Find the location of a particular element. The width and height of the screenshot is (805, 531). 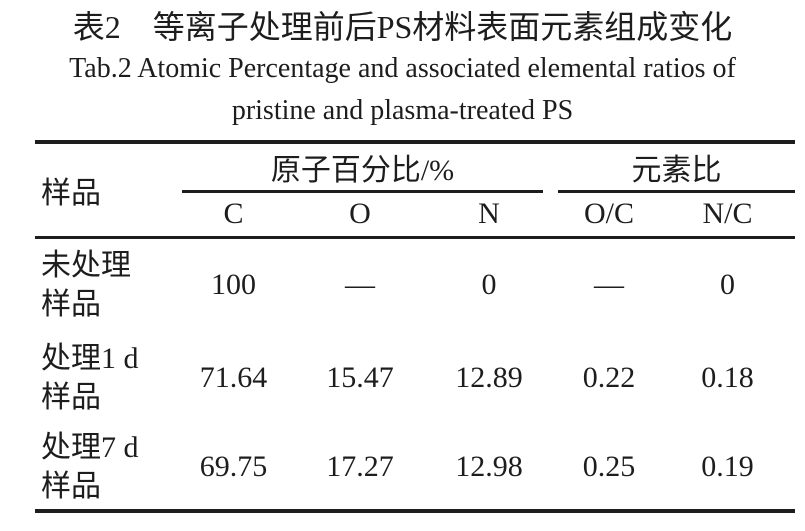

sample-column-header: 样品 is located at coordinates (108, 190).